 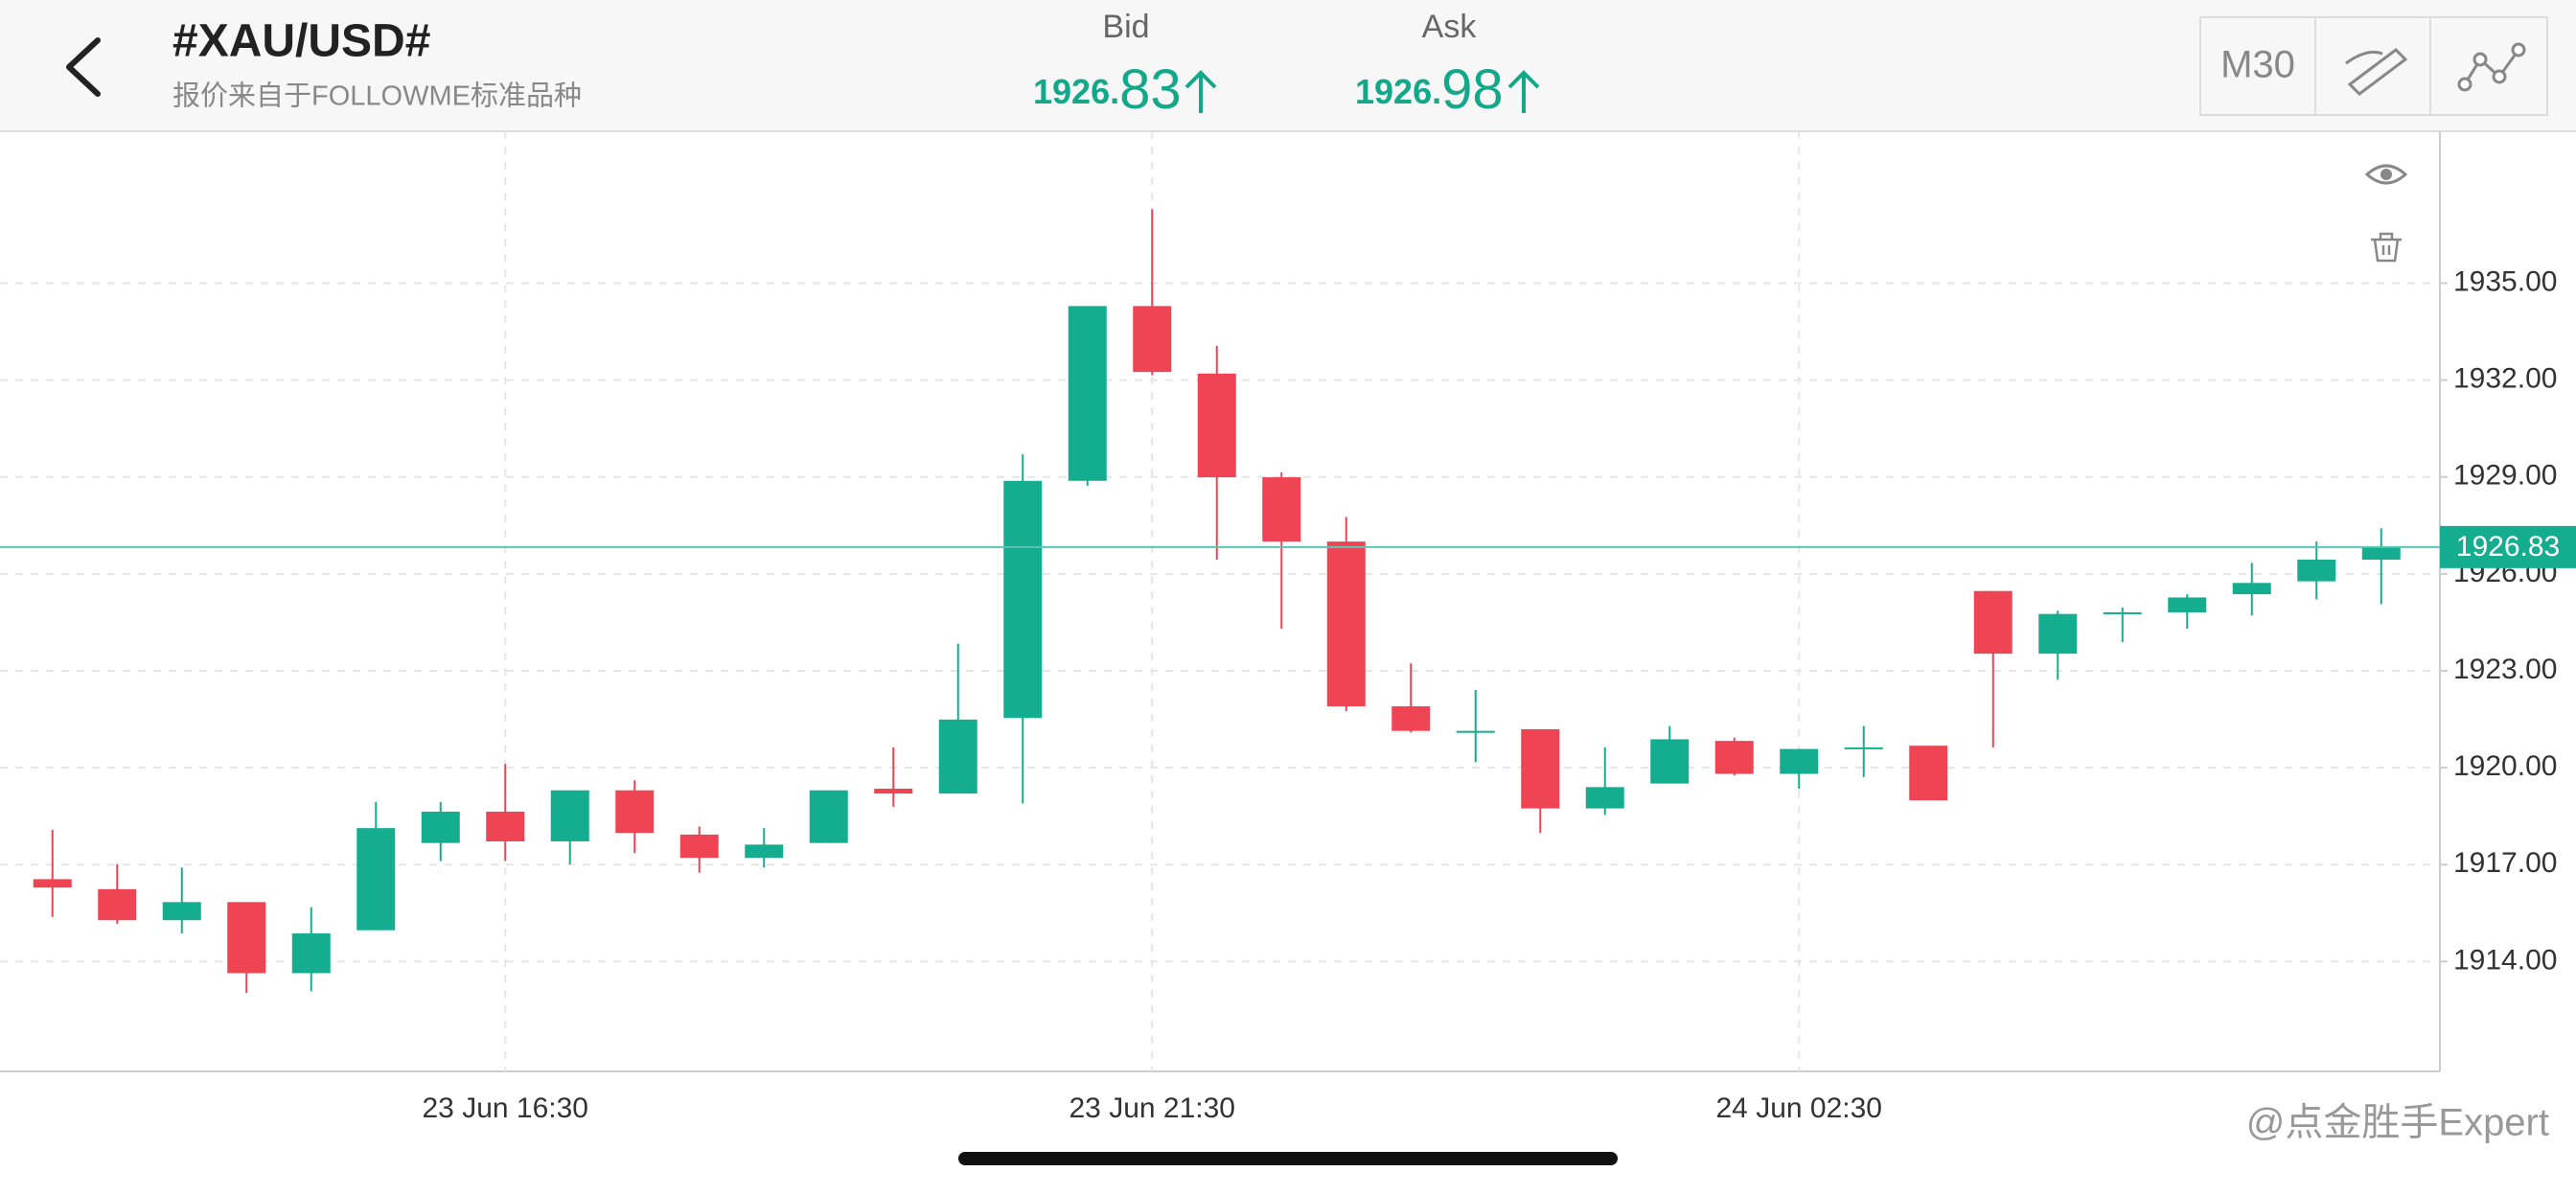 What do you see at coordinates (1107, 89) in the screenshot?
I see `bid-price: 1926.83` at bounding box center [1107, 89].